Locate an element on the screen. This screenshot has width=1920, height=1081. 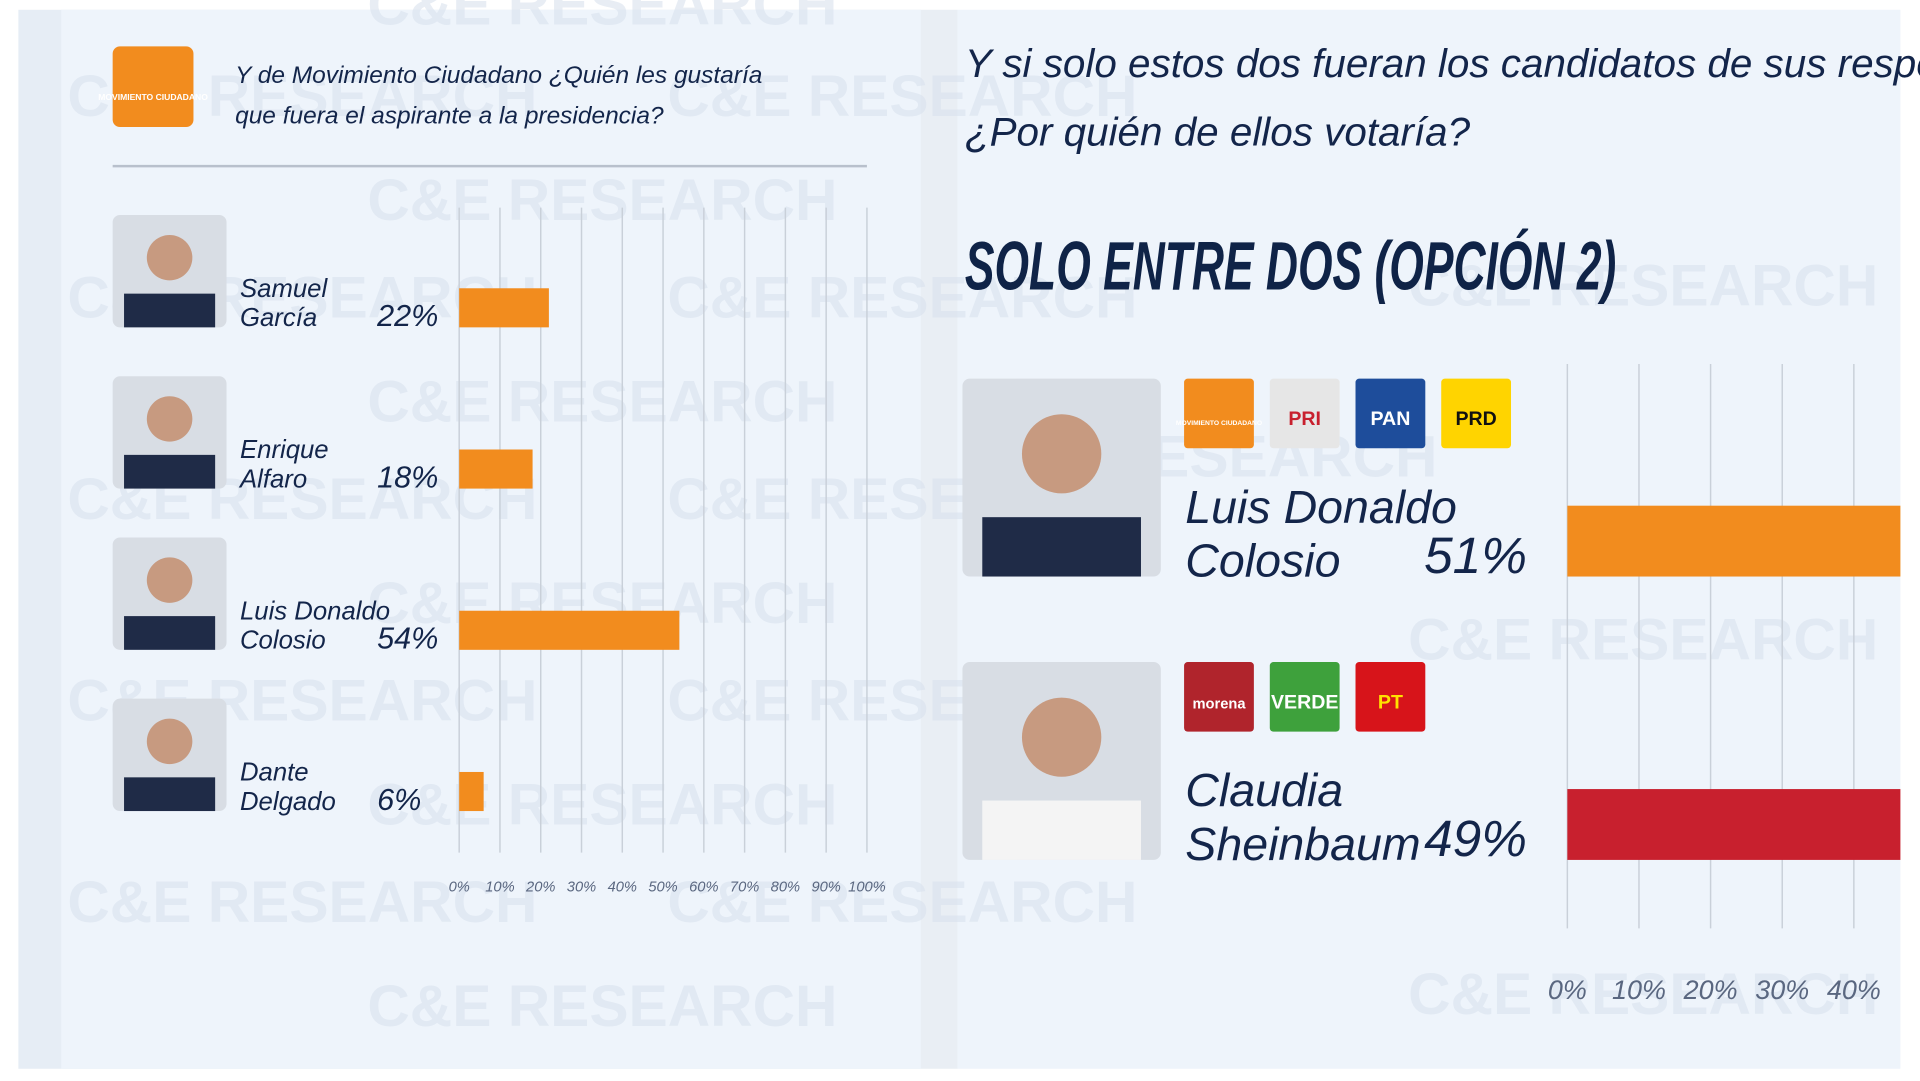
category-label: Enrique Alfaro is located at coordinates (287, 464).